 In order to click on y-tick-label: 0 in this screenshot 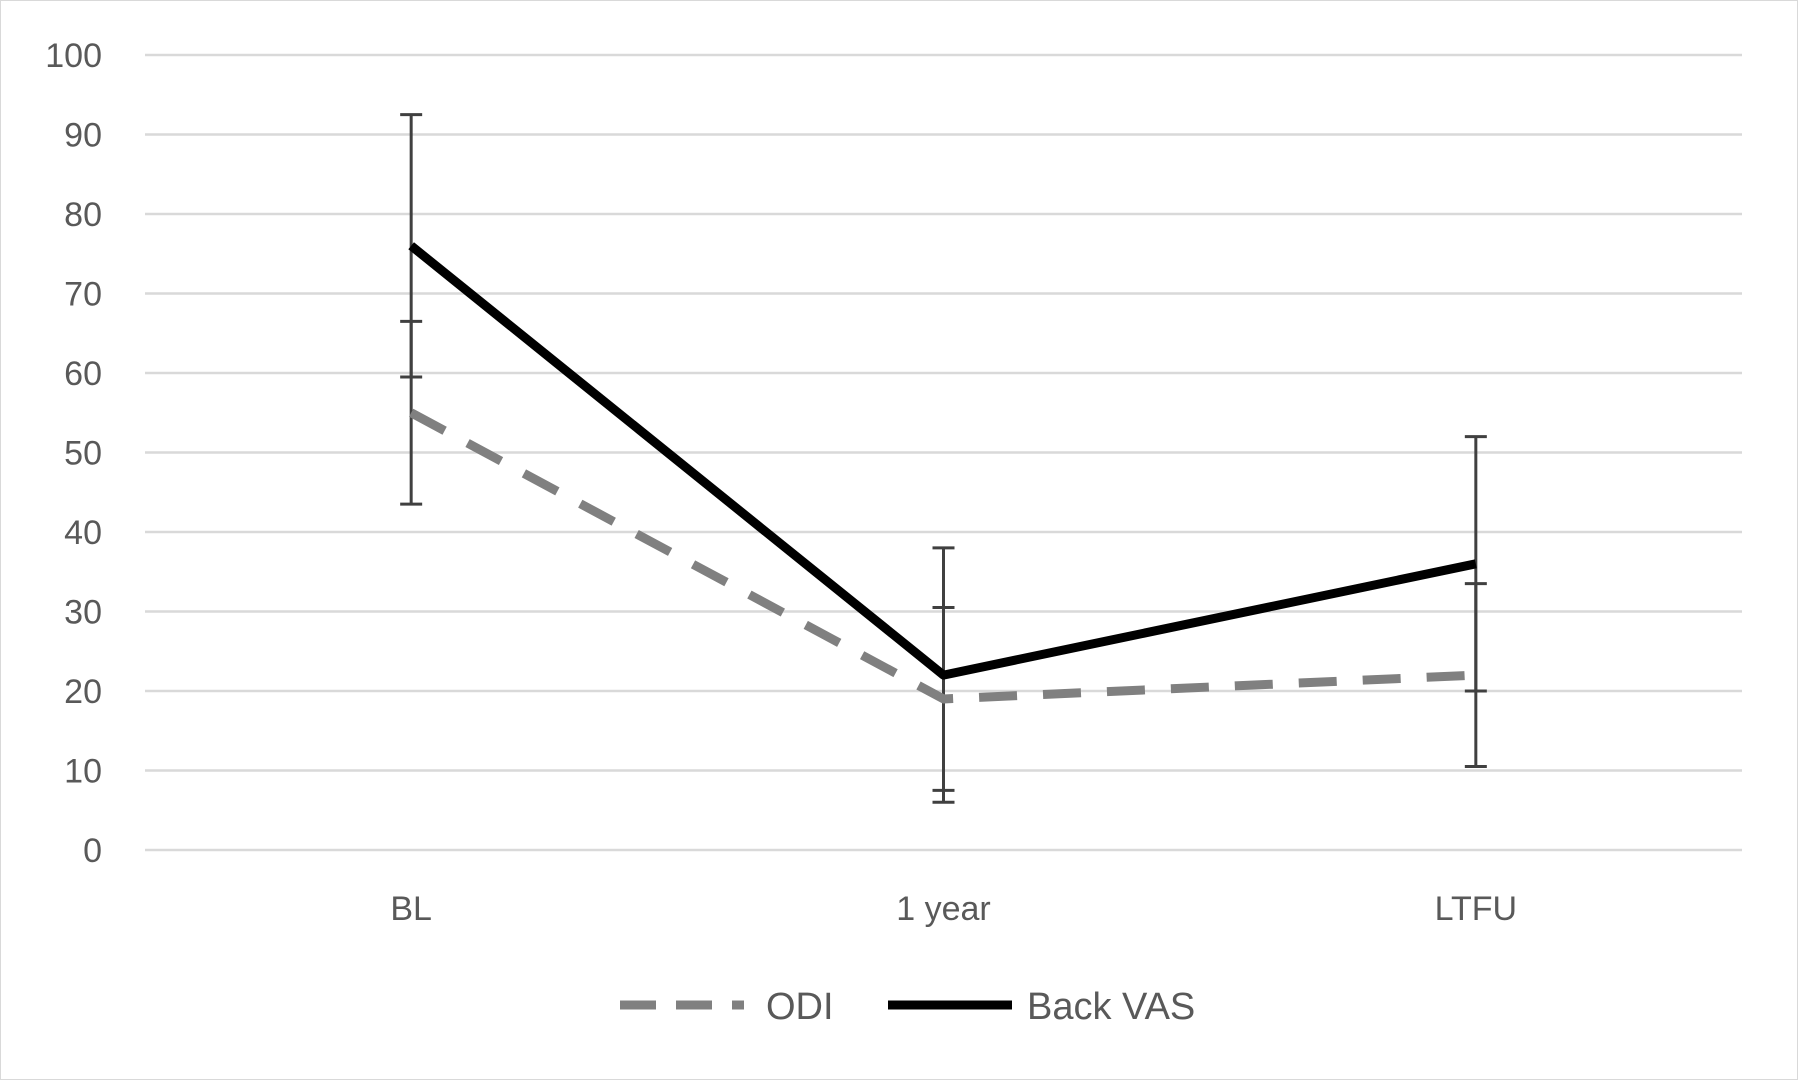, I will do `click(92, 851)`.